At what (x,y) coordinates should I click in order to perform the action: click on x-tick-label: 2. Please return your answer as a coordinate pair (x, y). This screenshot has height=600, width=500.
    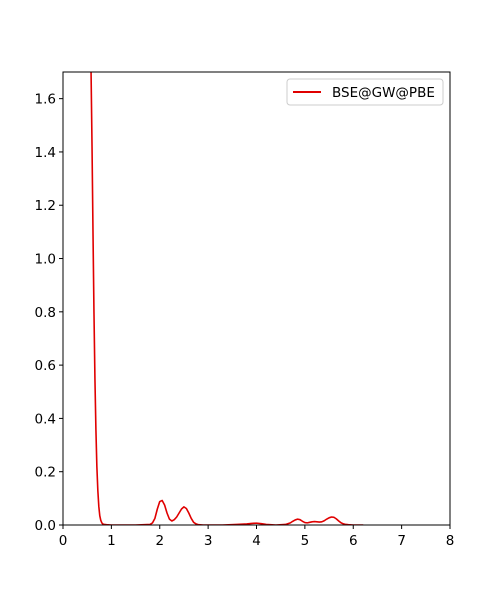
    Looking at the image, I should click on (159, 541).